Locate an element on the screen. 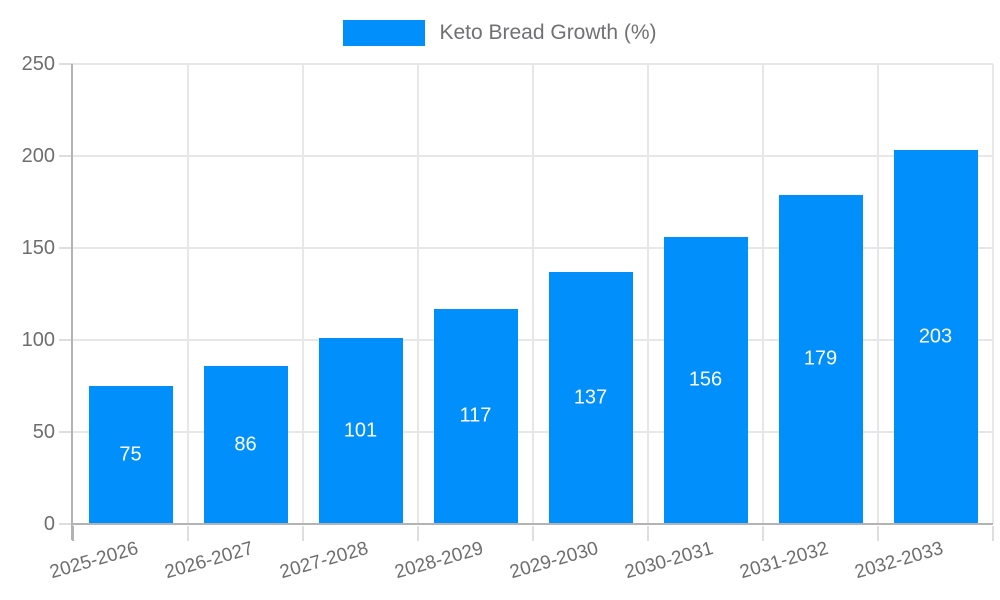  x-axis-line is located at coordinates (533, 524).